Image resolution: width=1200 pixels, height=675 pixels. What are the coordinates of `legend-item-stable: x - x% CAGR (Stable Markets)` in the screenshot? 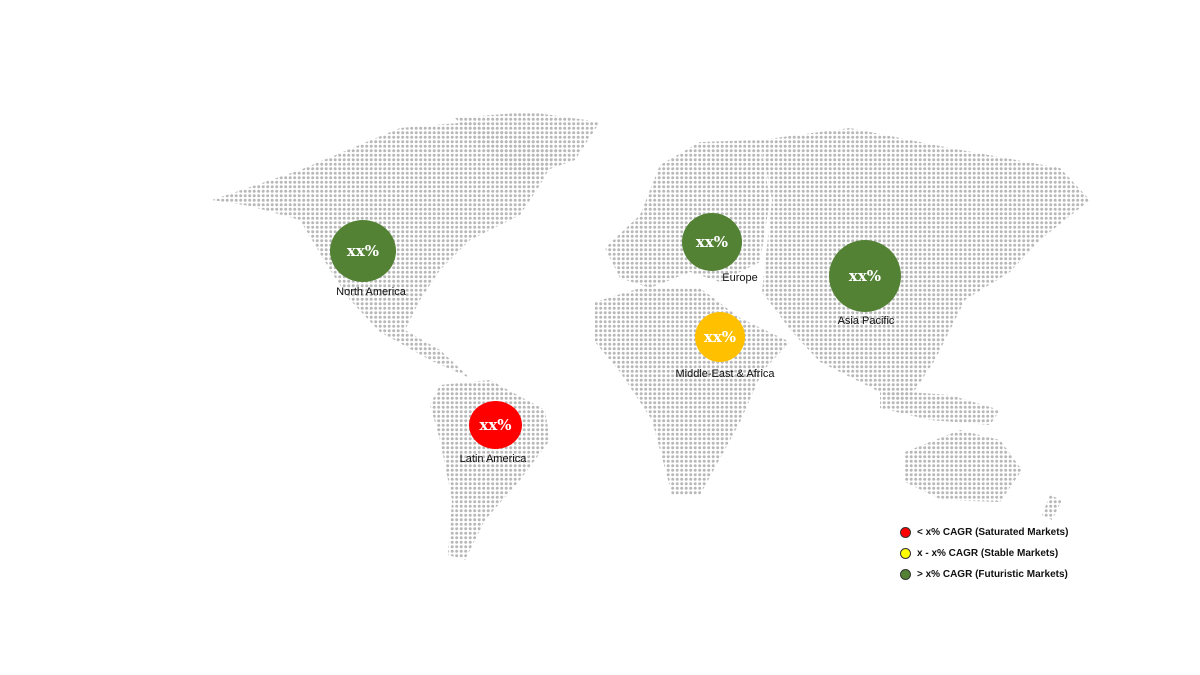 It's located at (984, 553).